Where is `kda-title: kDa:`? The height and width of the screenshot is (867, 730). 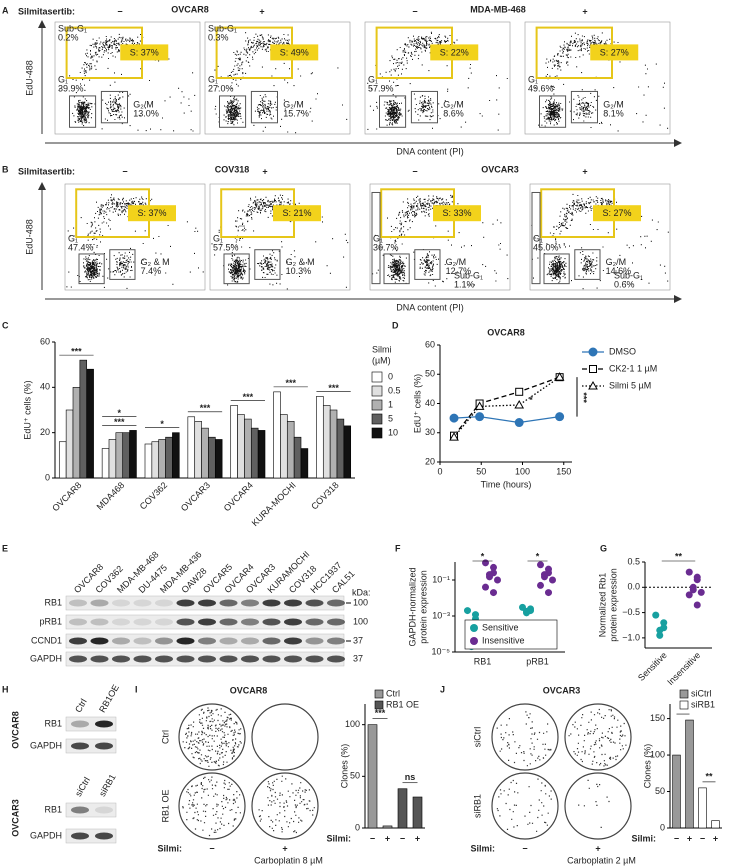 kda-title: kDa: is located at coordinates (361, 592).